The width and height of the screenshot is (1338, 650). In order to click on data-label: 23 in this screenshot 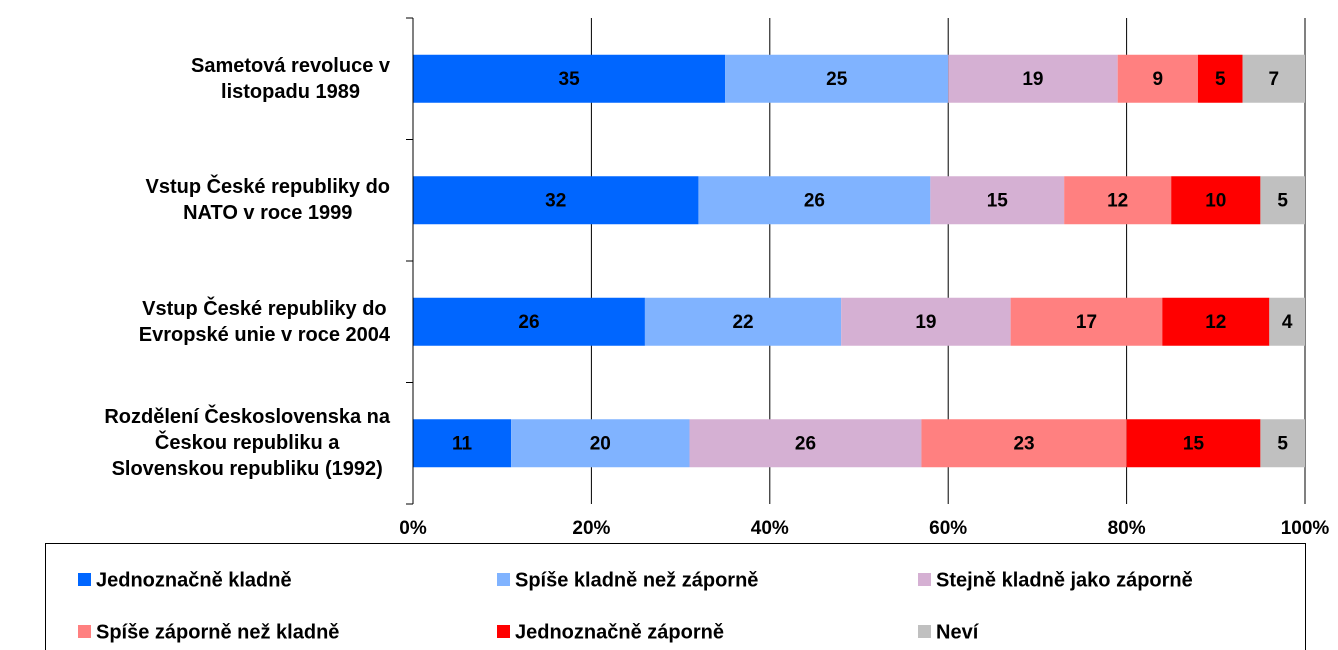, I will do `click(1023, 443)`.